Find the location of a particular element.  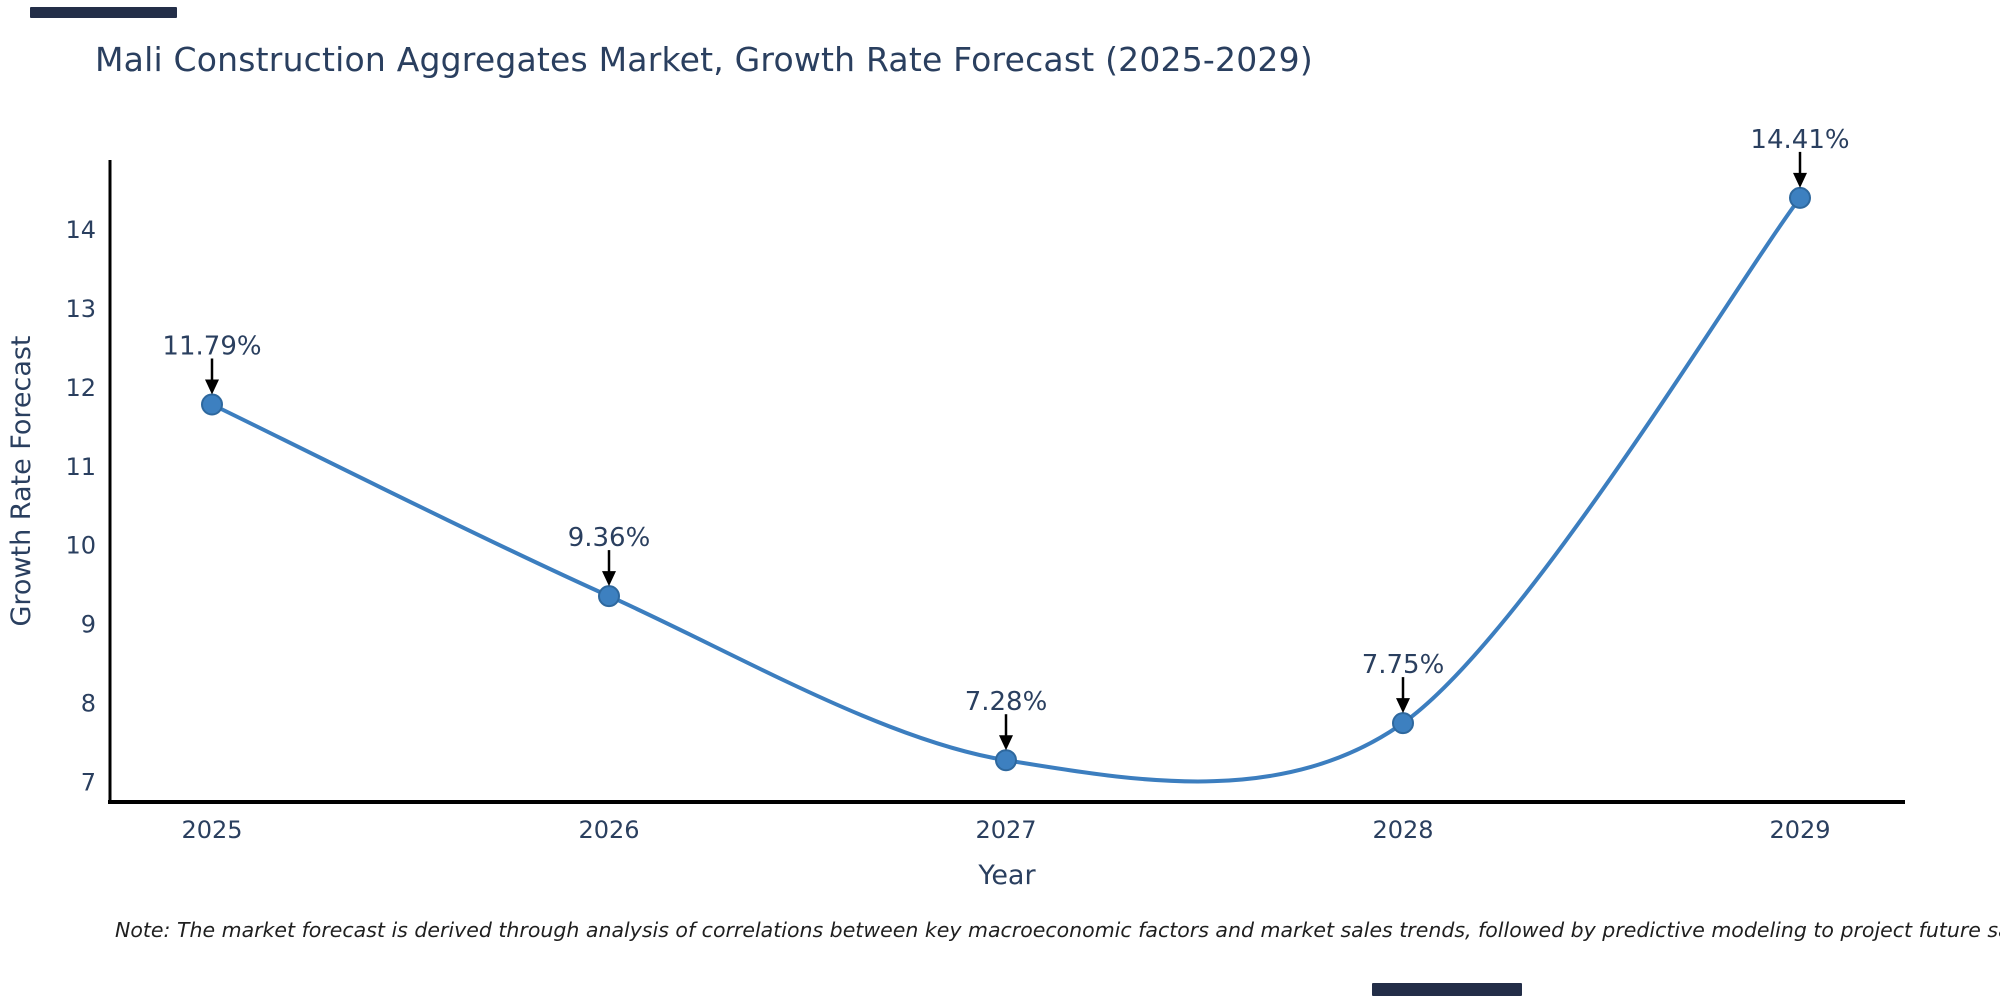

y-tick-label: 10 is located at coordinates (80, 546).